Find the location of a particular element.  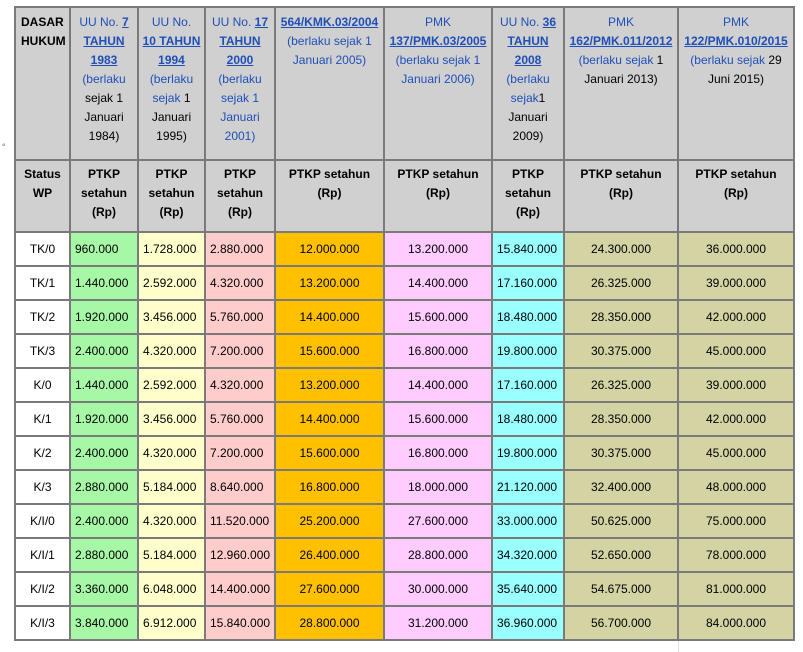

ptkp-value-cell: 48.000.000 is located at coordinates (736, 487).